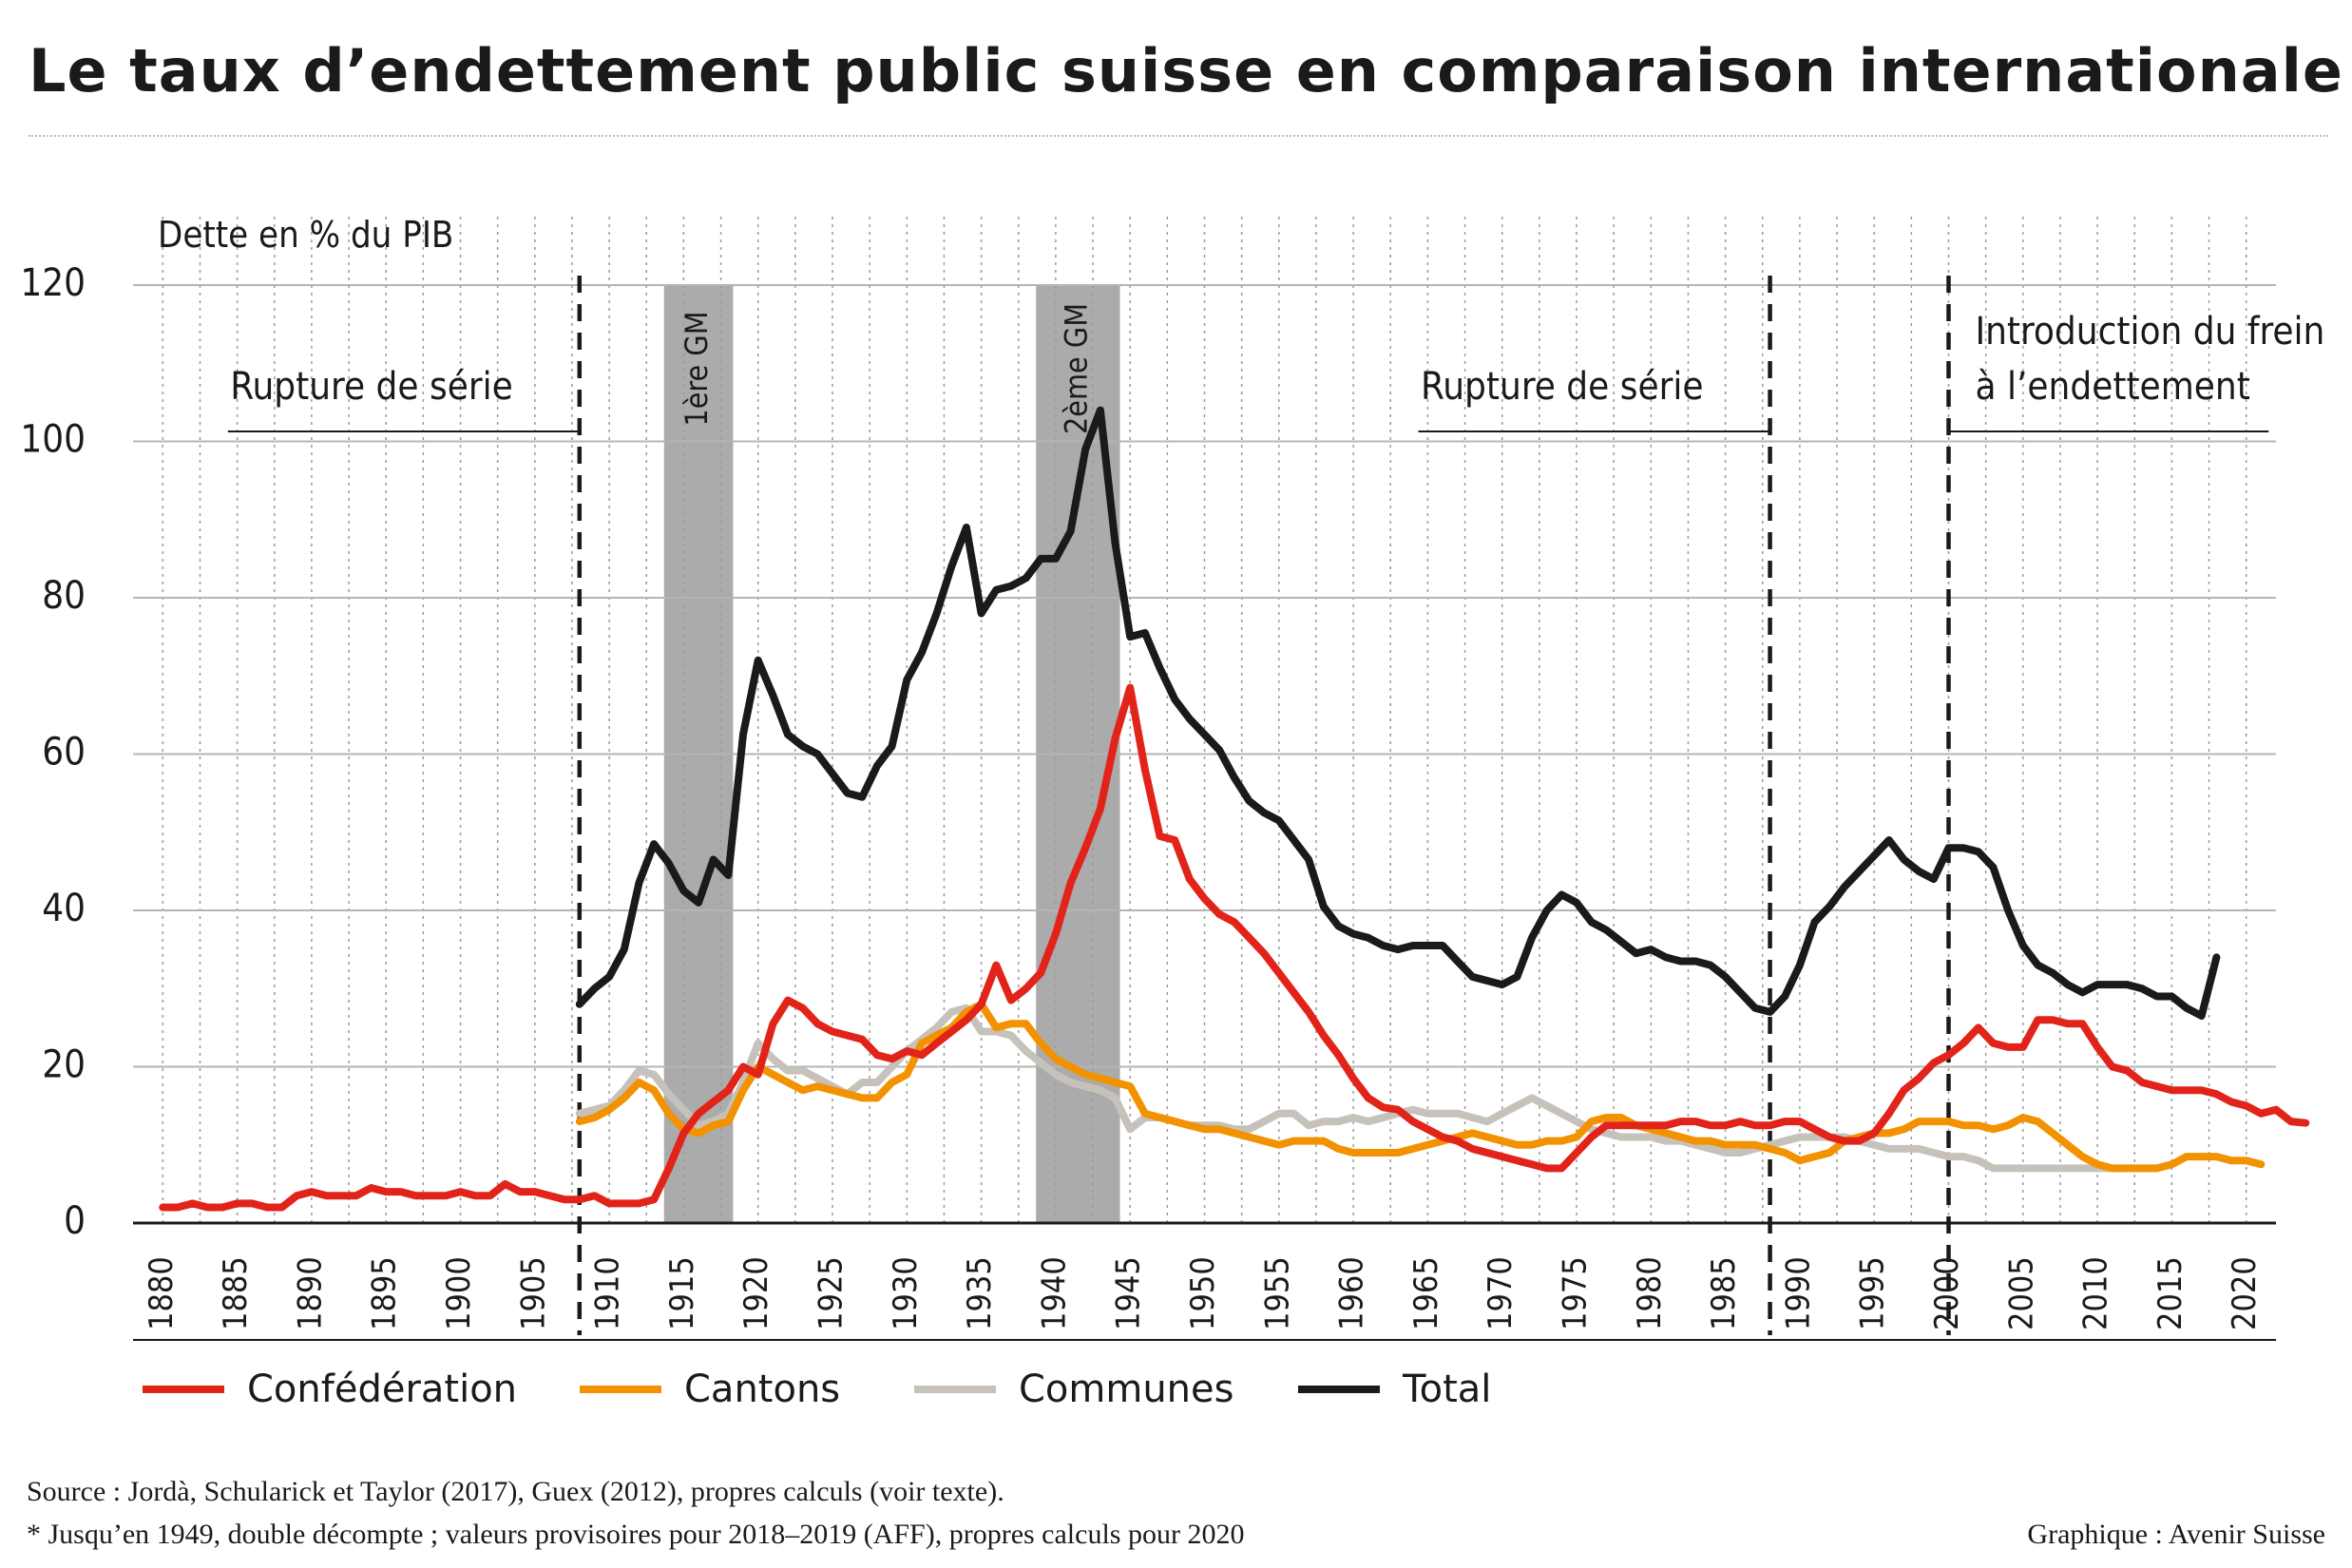 The height and width of the screenshot is (1568, 2352). What do you see at coordinates (1126, 1389) in the screenshot?
I see `legend-label: Communes` at bounding box center [1126, 1389].